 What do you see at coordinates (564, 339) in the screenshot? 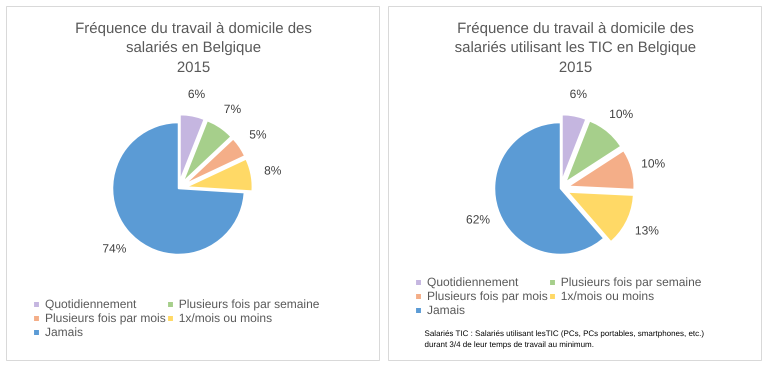
I see `text: Salariés TIC : Salariés utilisant lesTIC (PCs, PCs portables, smartphones, etc.) durant 3/4 de leur temps de travail au minimum.` at bounding box center [564, 339].